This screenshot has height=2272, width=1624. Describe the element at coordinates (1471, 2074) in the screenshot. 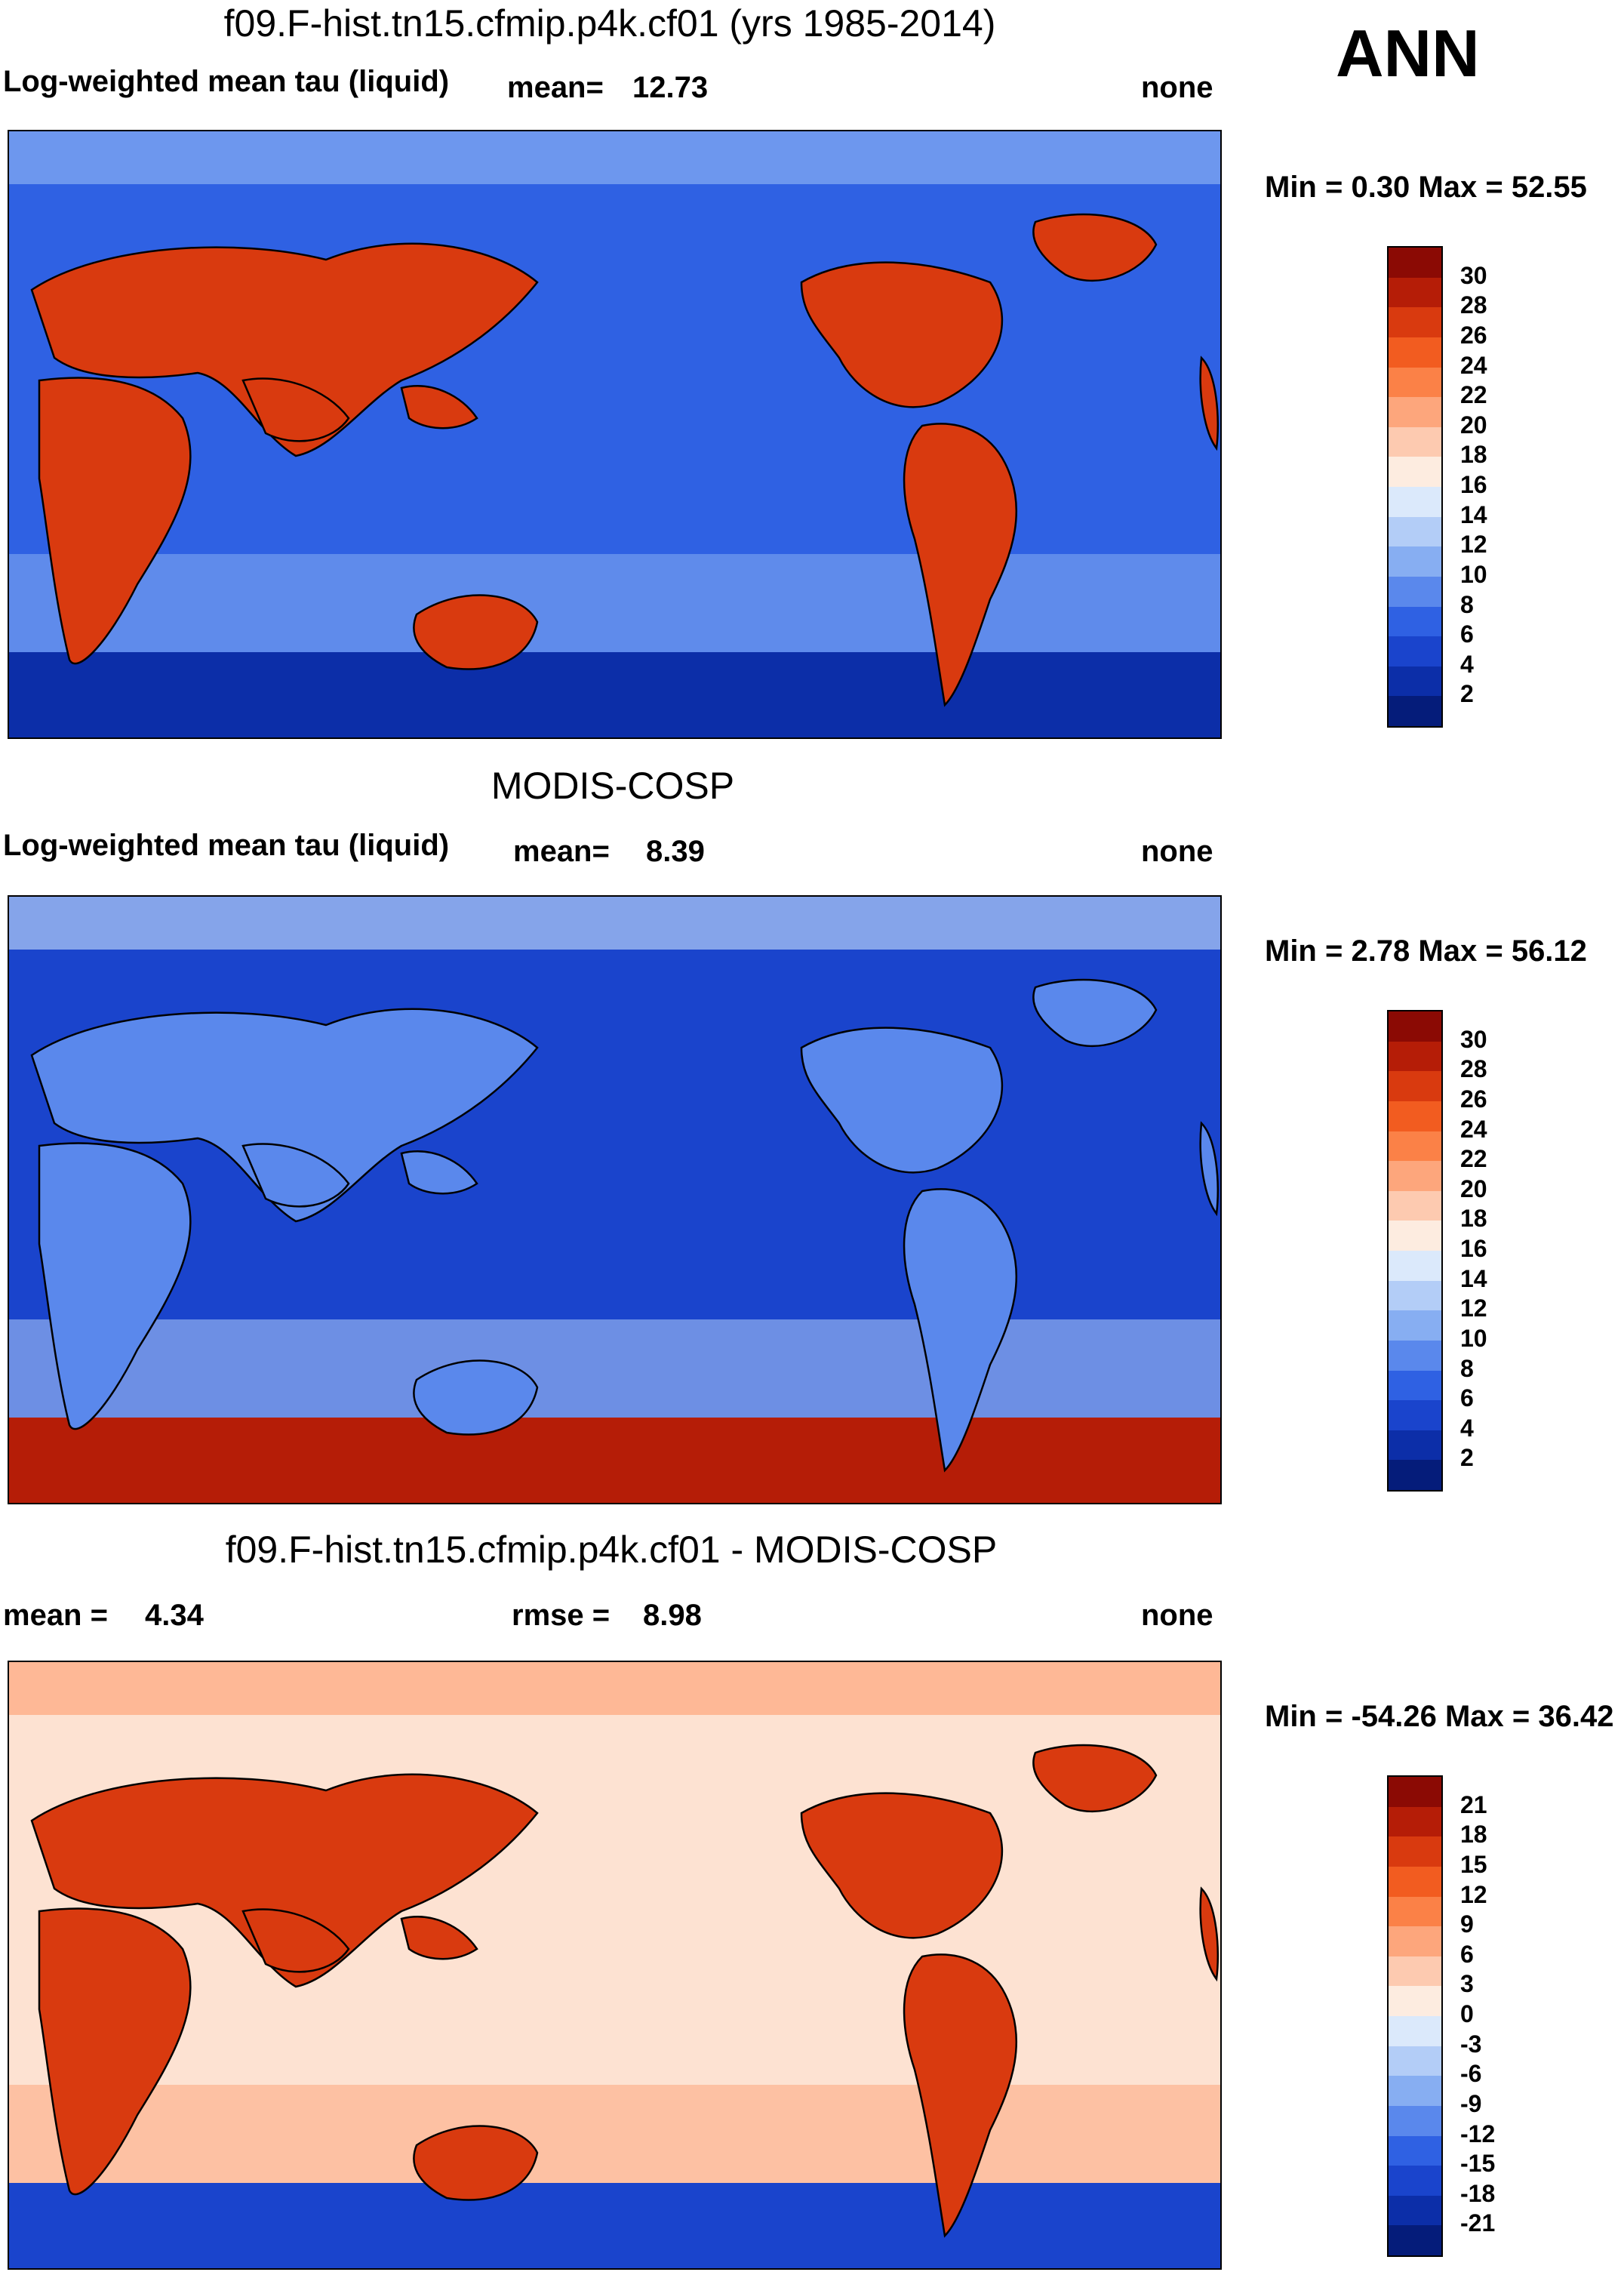

I see `colorbar-tick-label: -6` at that location.